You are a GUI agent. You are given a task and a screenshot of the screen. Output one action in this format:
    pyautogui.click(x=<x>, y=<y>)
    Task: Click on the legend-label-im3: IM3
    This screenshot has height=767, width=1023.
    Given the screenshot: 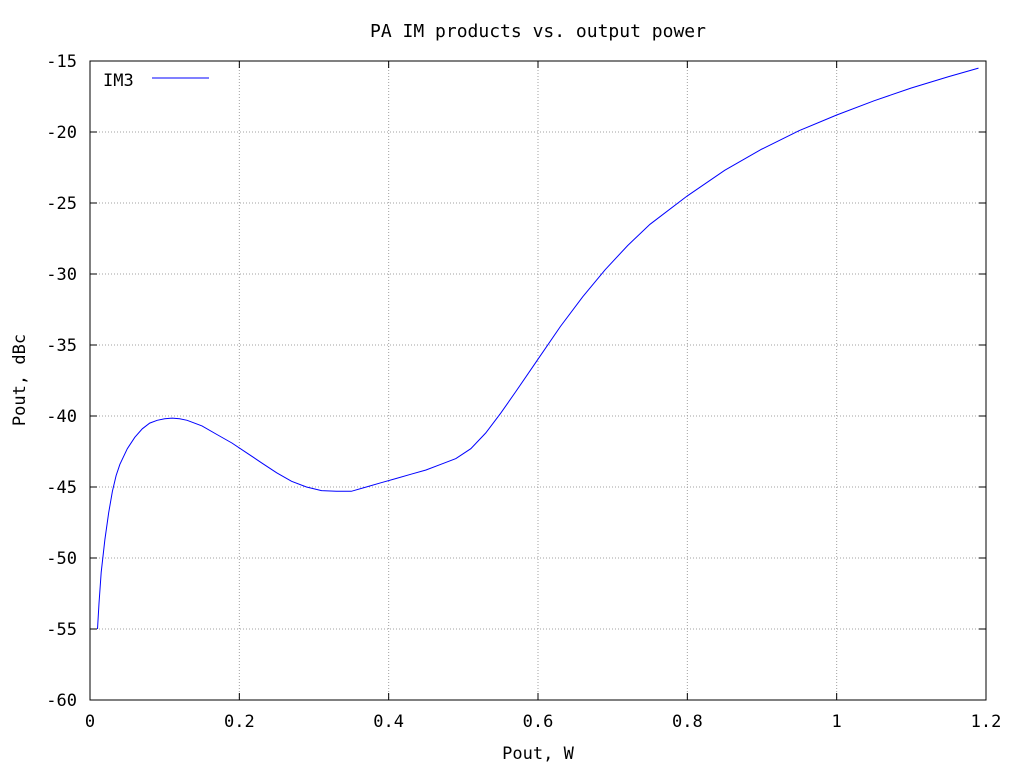 What is the action you would take?
    pyautogui.click(x=118, y=81)
    